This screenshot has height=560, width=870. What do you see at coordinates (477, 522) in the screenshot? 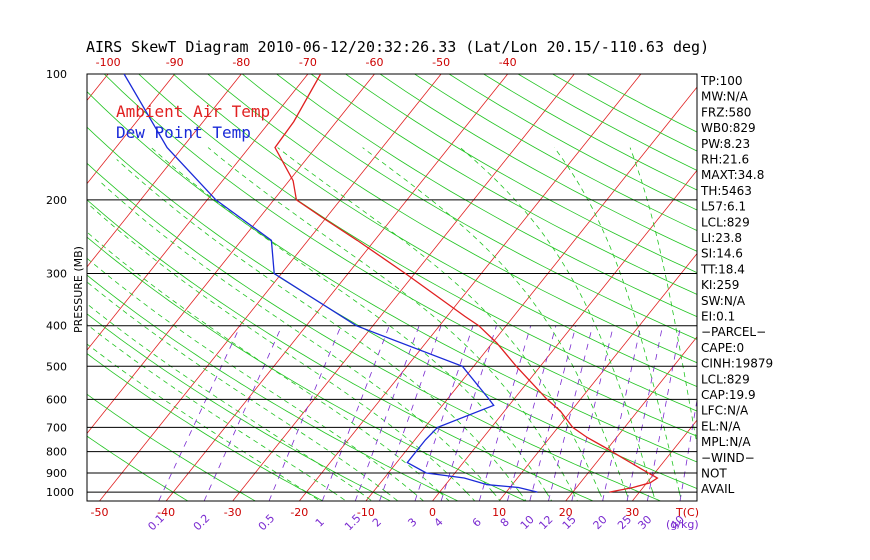
I see `mixing-ratio-tick-label: 6` at bounding box center [477, 522].